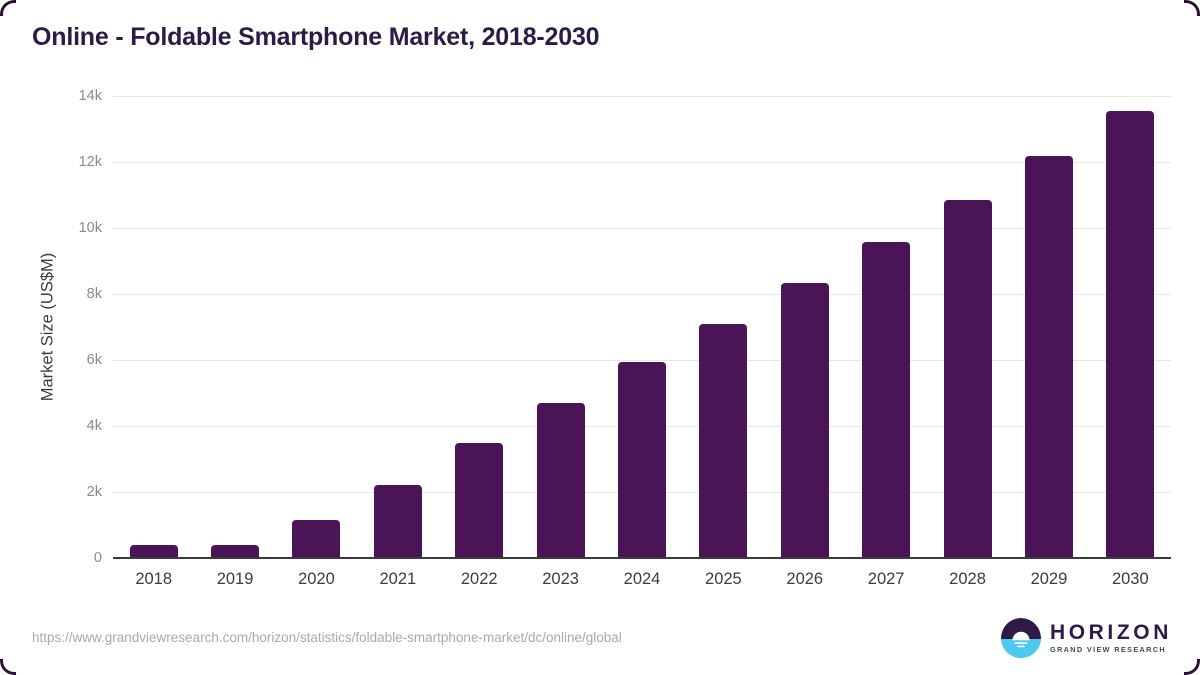 The image size is (1200, 675). Describe the element at coordinates (47, 327) in the screenshot. I see `y-axis-label-text: Market Size (US$M)` at that location.